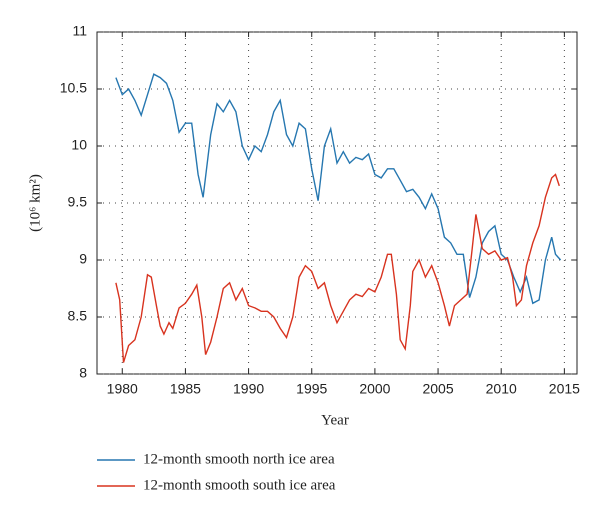  I want to click on y-tick-label: 9, so click(83, 259).